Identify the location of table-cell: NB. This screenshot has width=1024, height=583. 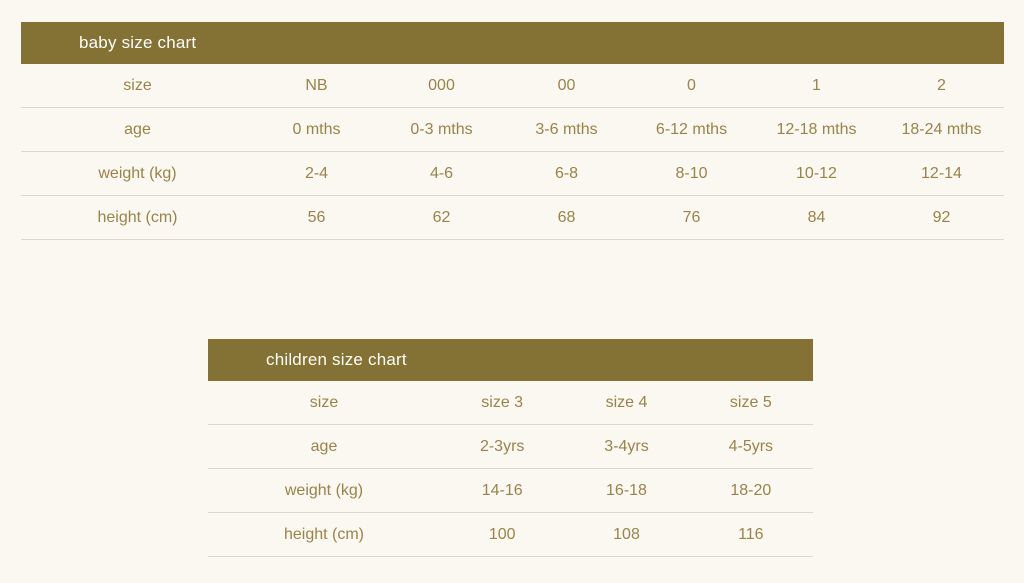
(316, 85).